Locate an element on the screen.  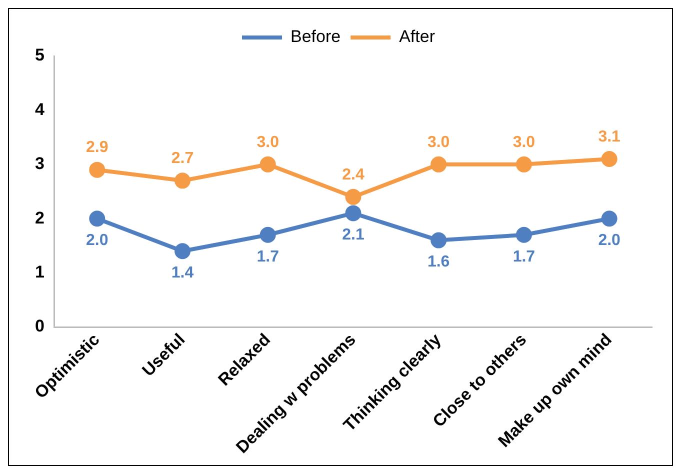
y-tick-label: 5 is located at coordinates (39, 55).